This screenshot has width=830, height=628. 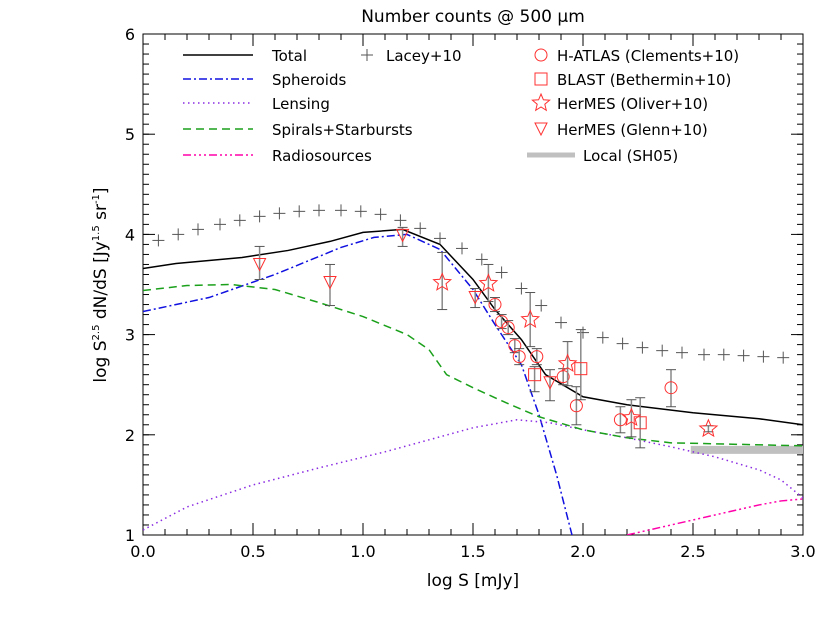 I want to click on x-tick-label: 0.0, so click(x=142, y=551).